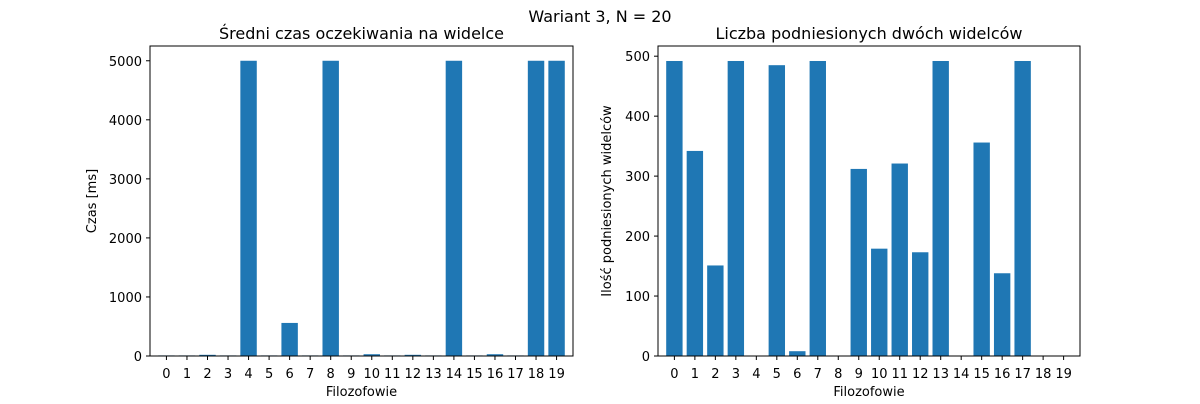  What do you see at coordinates (637, 57) in the screenshot?
I see `y-tick-label: 500` at bounding box center [637, 57].